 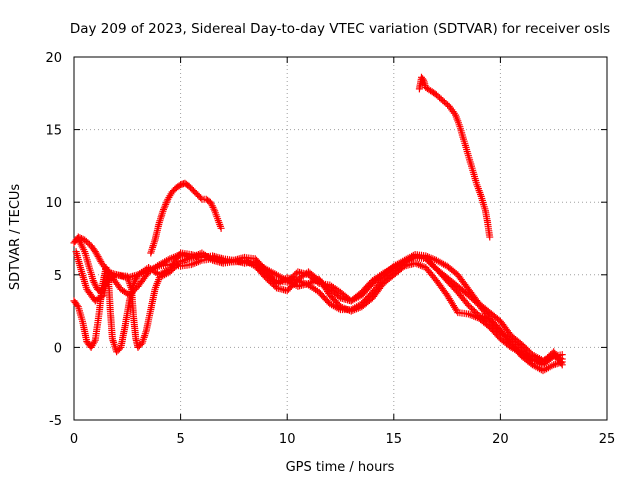 I want to click on y-tick-label: -5, so click(x=55, y=421).